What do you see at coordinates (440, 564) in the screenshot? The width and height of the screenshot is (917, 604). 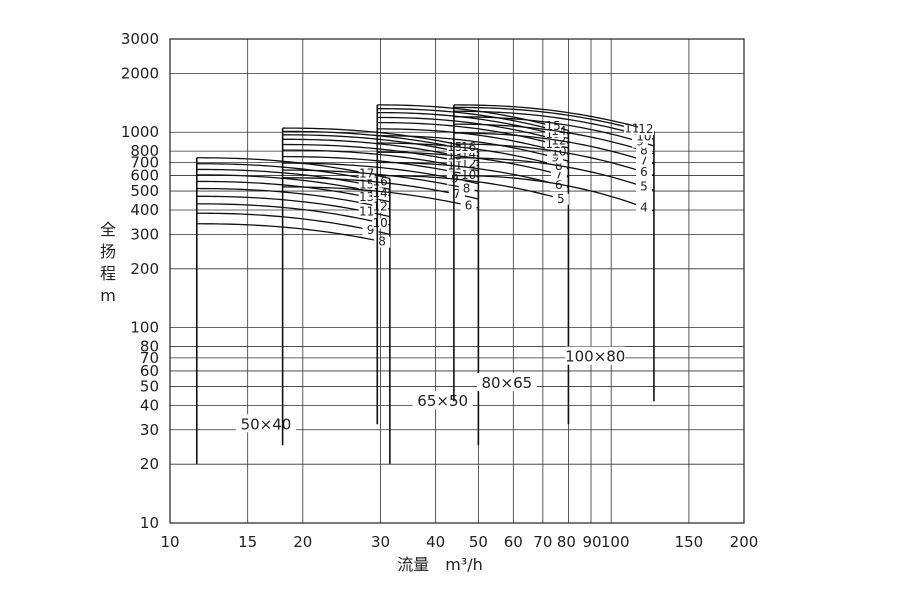 I see `x-axis-title: 流量 m³/h` at bounding box center [440, 564].